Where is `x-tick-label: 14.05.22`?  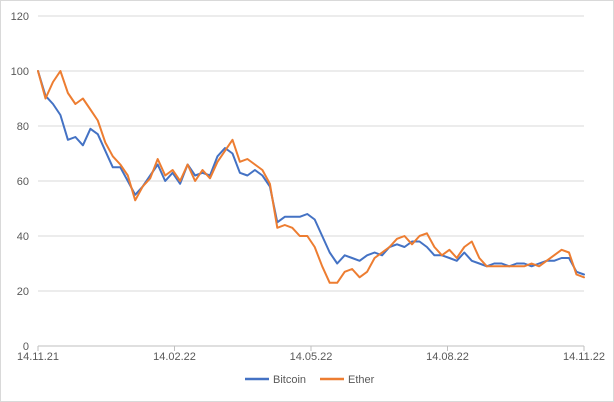
x-tick-label: 14.05.22 is located at coordinates (311, 357).